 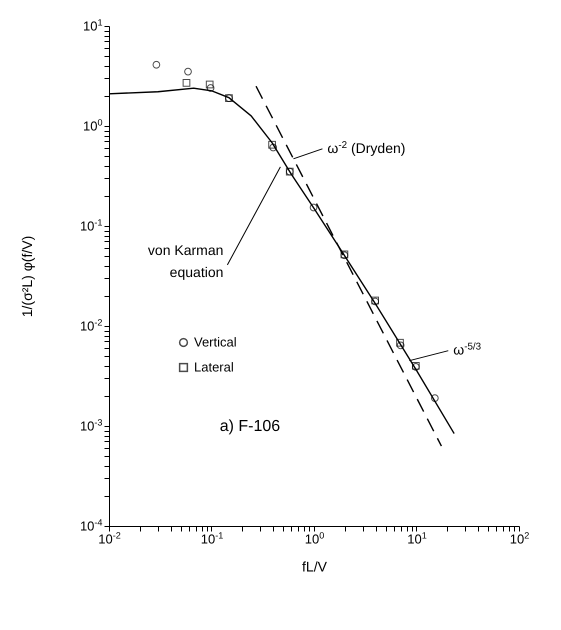 What do you see at coordinates (92, 126) in the screenshot?
I see `y-tick-label: 10$^{0}$` at bounding box center [92, 126].